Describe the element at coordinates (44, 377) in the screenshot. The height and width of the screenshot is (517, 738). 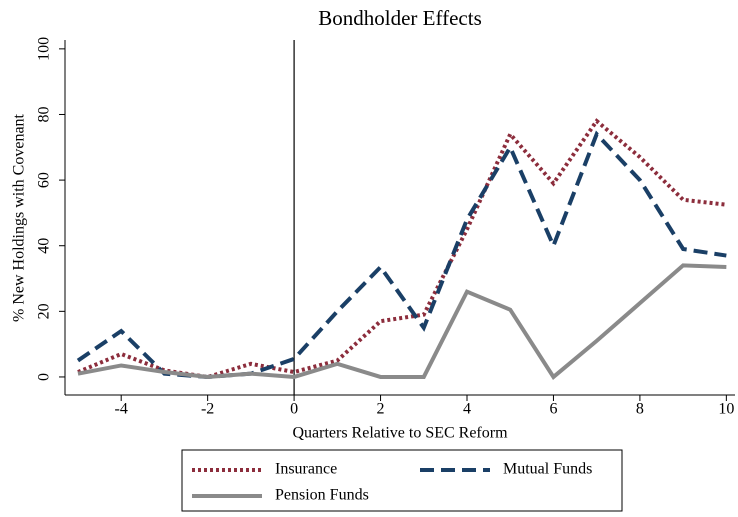
I see `y-tick-label: 0` at that location.